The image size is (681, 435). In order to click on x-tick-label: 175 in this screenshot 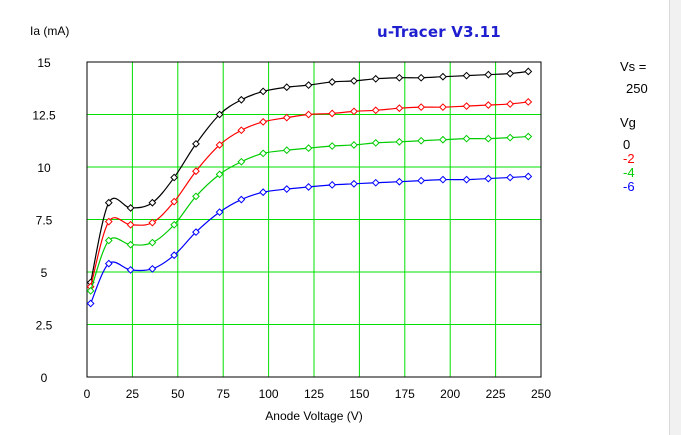, I will do `click(405, 394)`.